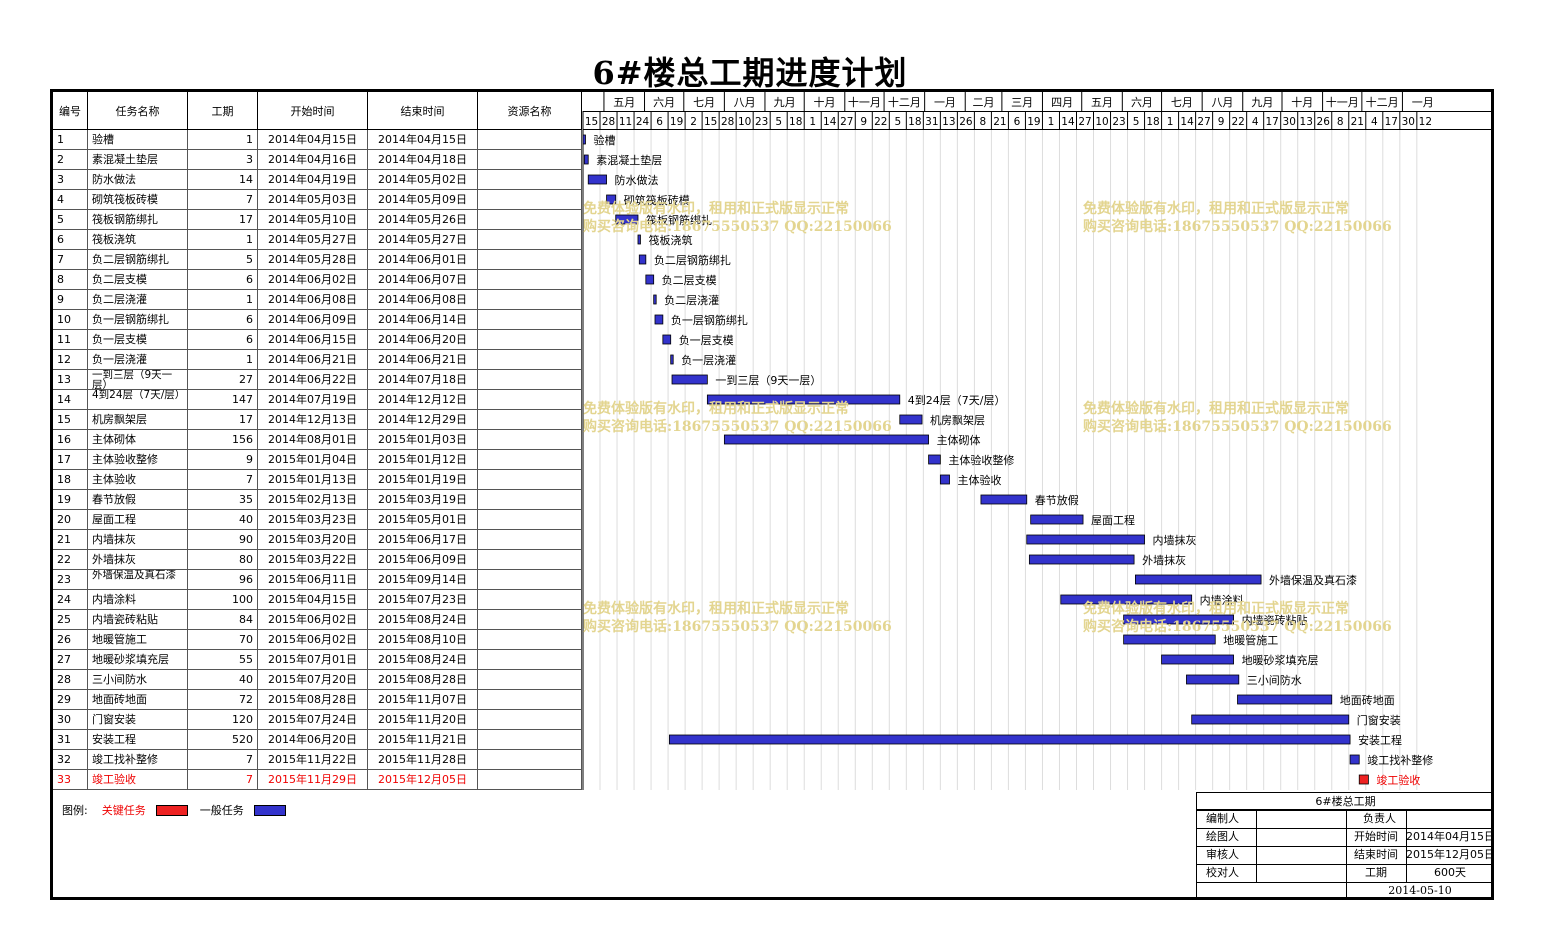 Image resolution: width=1544 pixels, height=951 pixels. Describe the element at coordinates (1222, 102) in the screenshot. I see `month-label: 八月` at that location.